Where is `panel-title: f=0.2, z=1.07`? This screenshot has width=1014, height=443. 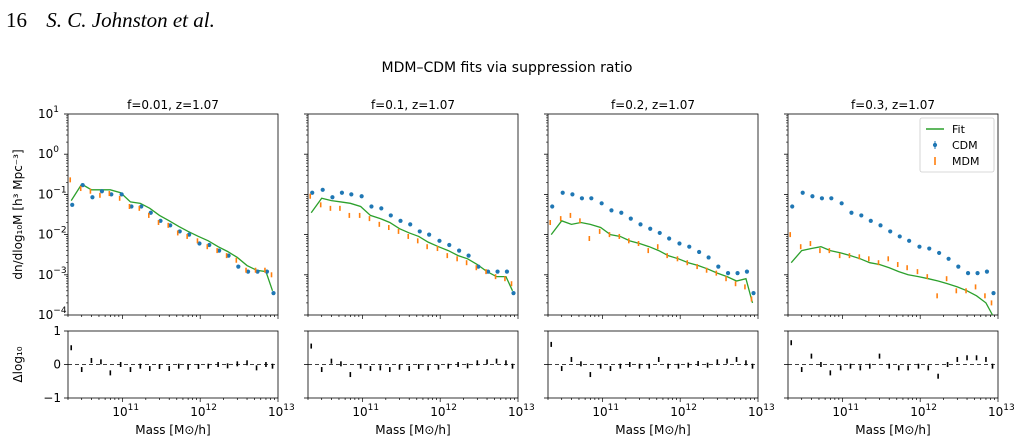
panel-title: f=0.2, z=1.07 is located at coordinates (653, 105).